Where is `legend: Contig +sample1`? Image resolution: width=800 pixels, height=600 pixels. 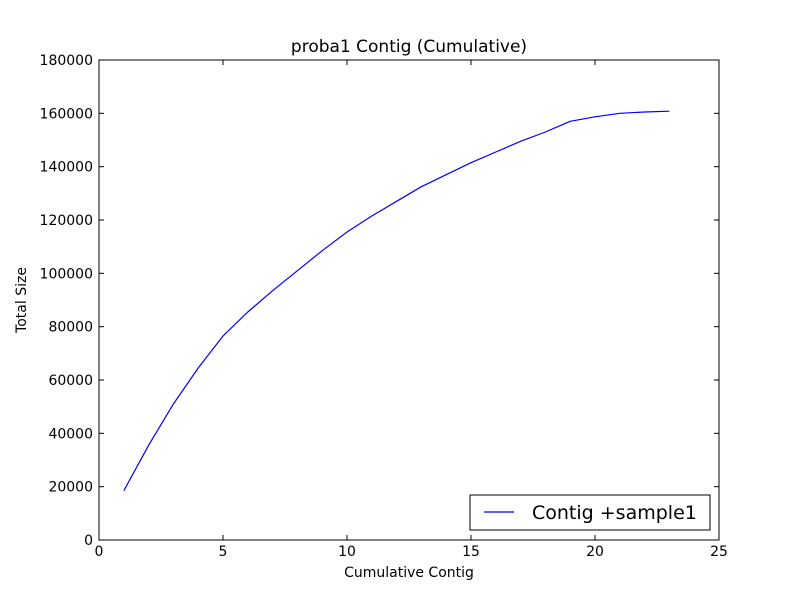 legend: Contig +sample1 is located at coordinates (590, 512).